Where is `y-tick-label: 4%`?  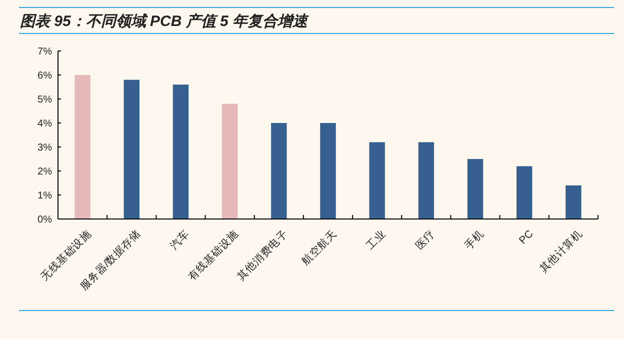
y-tick-label: 4% is located at coordinates (45, 124).